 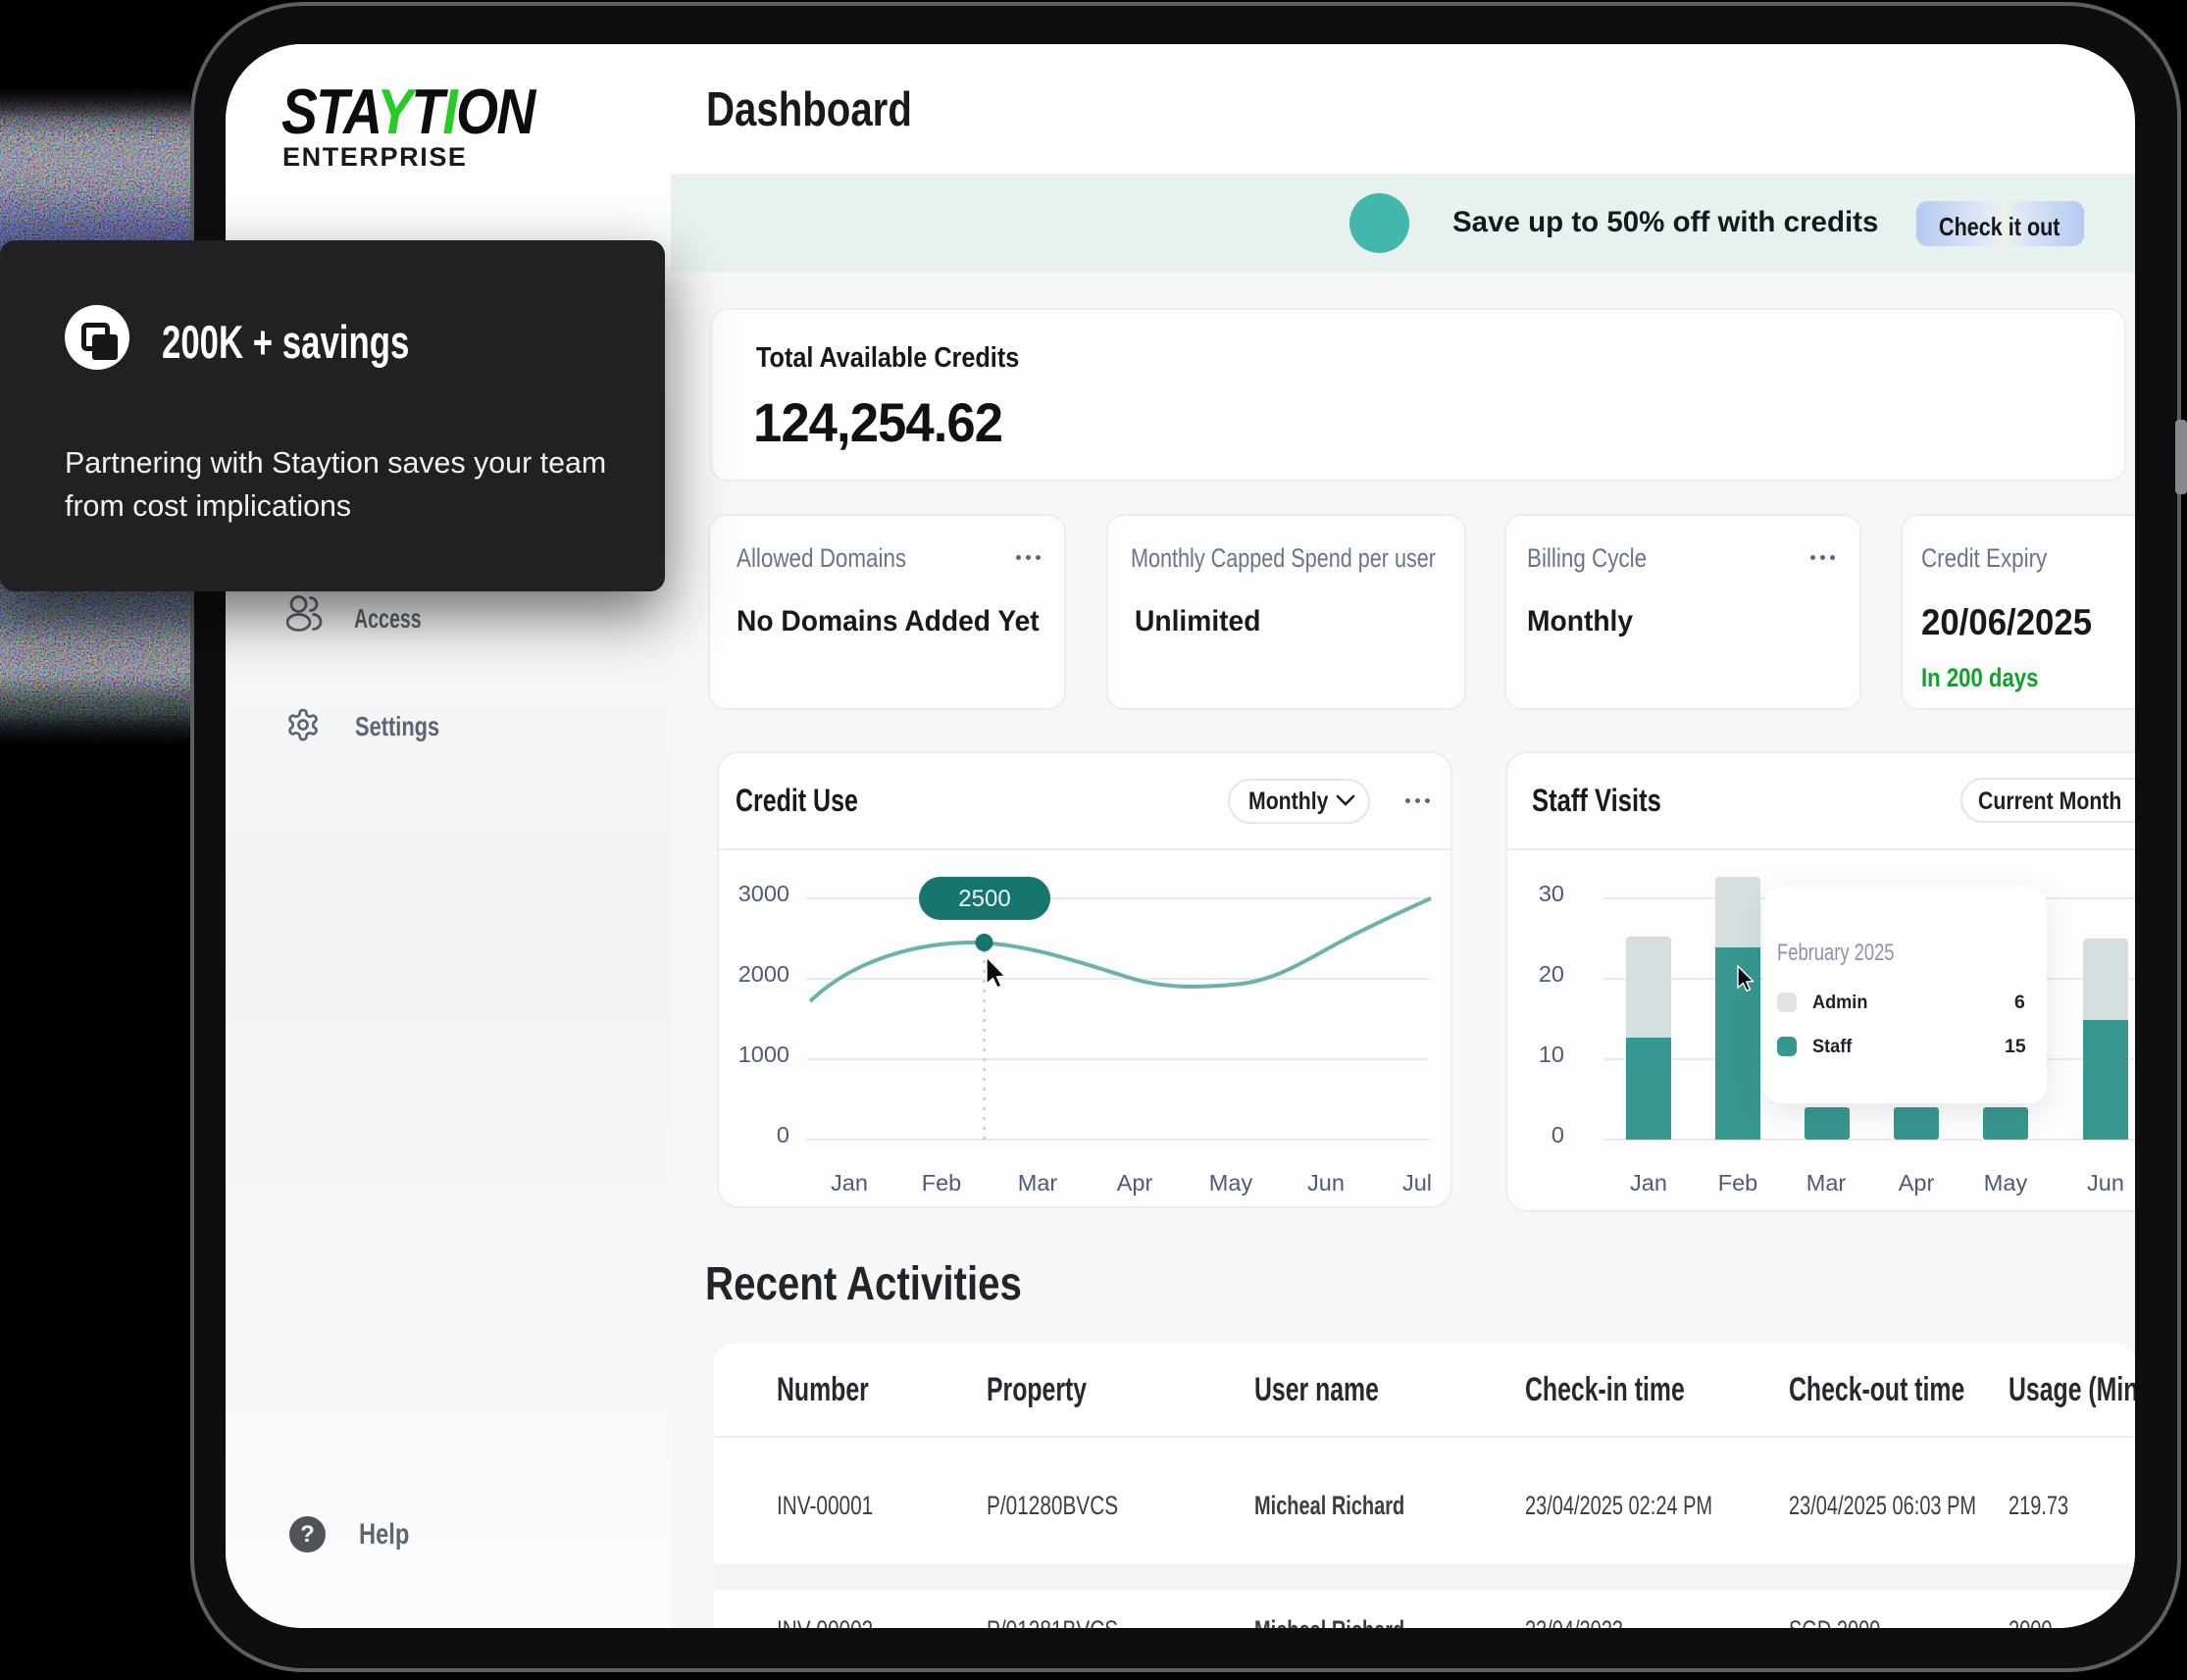 What do you see at coordinates (1417, 1183) in the screenshot?
I see `svg-text: Jul` at bounding box center [1417, 1183].